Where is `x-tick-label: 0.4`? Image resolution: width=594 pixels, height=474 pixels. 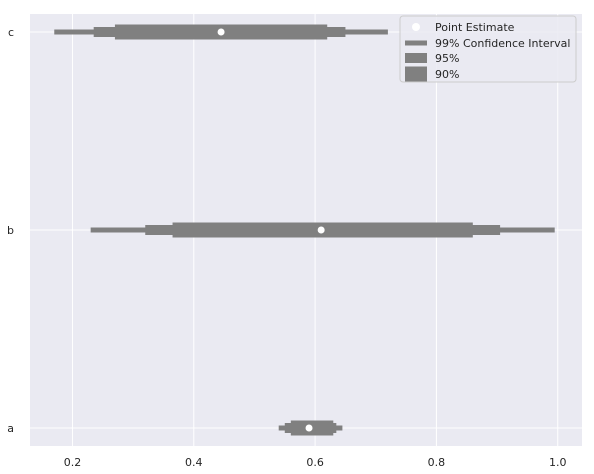
x-tick-label: 0.4 is located at coordinates (194, 462).